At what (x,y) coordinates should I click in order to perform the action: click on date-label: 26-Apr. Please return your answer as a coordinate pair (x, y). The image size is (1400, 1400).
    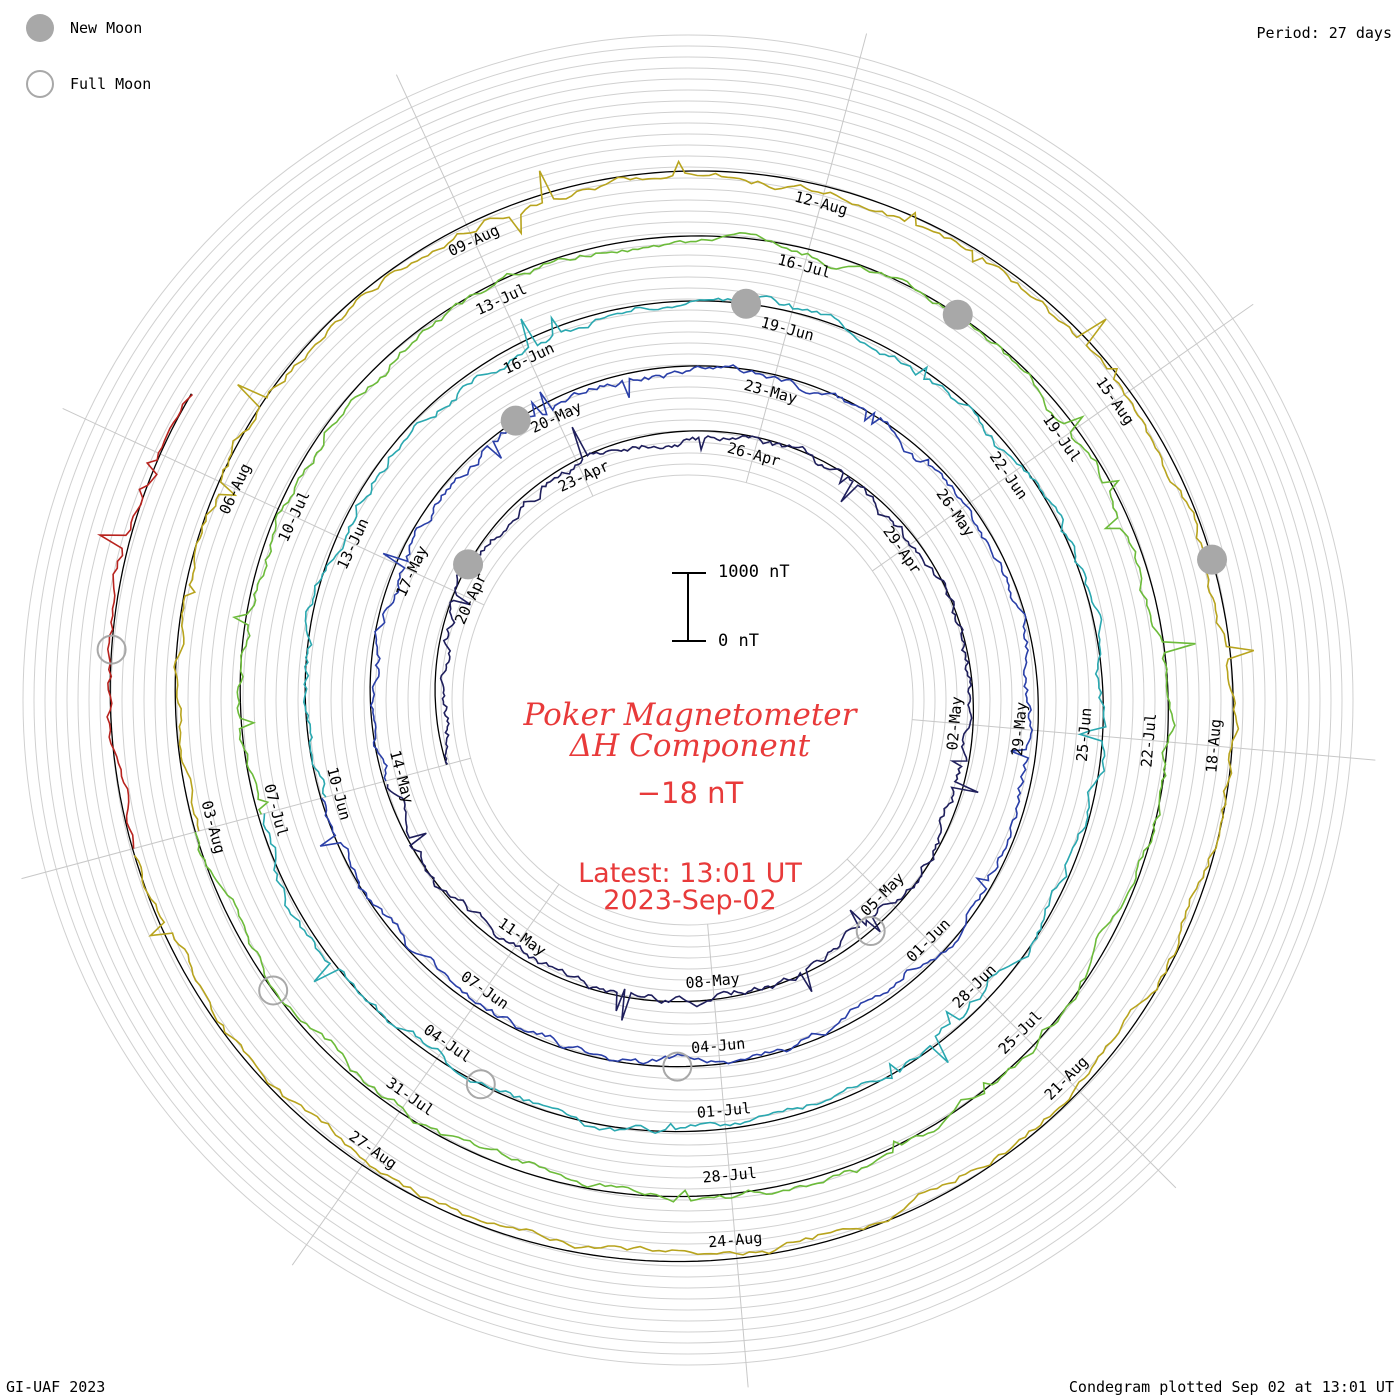
    Looking at the image, I should click on (753, 454).